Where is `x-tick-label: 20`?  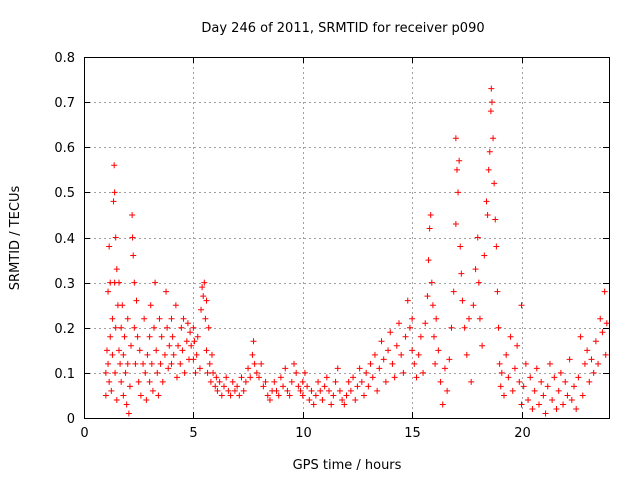
x-tick-label: 20 is located at coordinates (522, 433).